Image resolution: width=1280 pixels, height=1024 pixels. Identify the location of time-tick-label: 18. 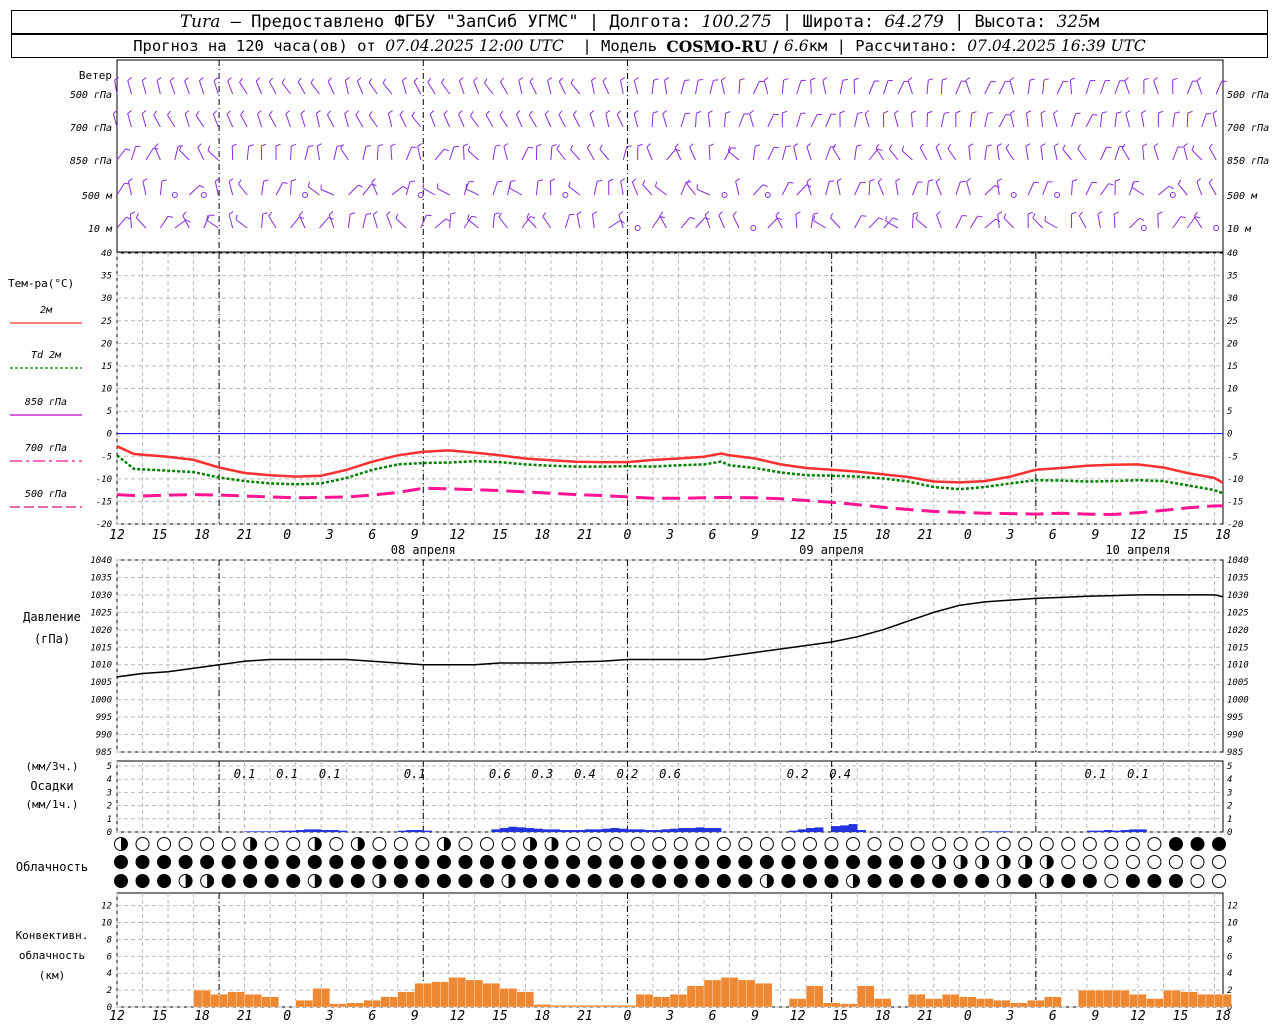
(543, 535).